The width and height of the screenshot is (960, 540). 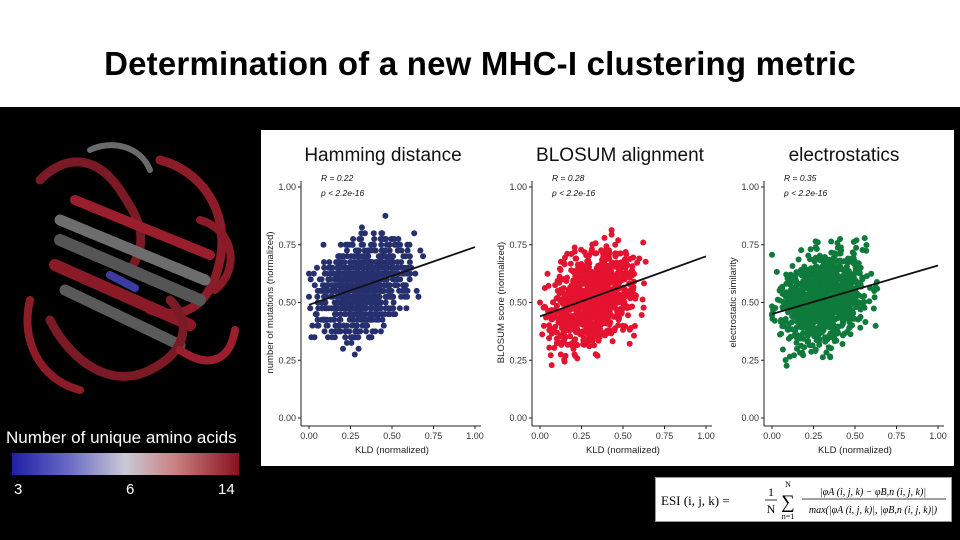 I want to click on x-tick-label: 0.25, so click(x=814, y=436).